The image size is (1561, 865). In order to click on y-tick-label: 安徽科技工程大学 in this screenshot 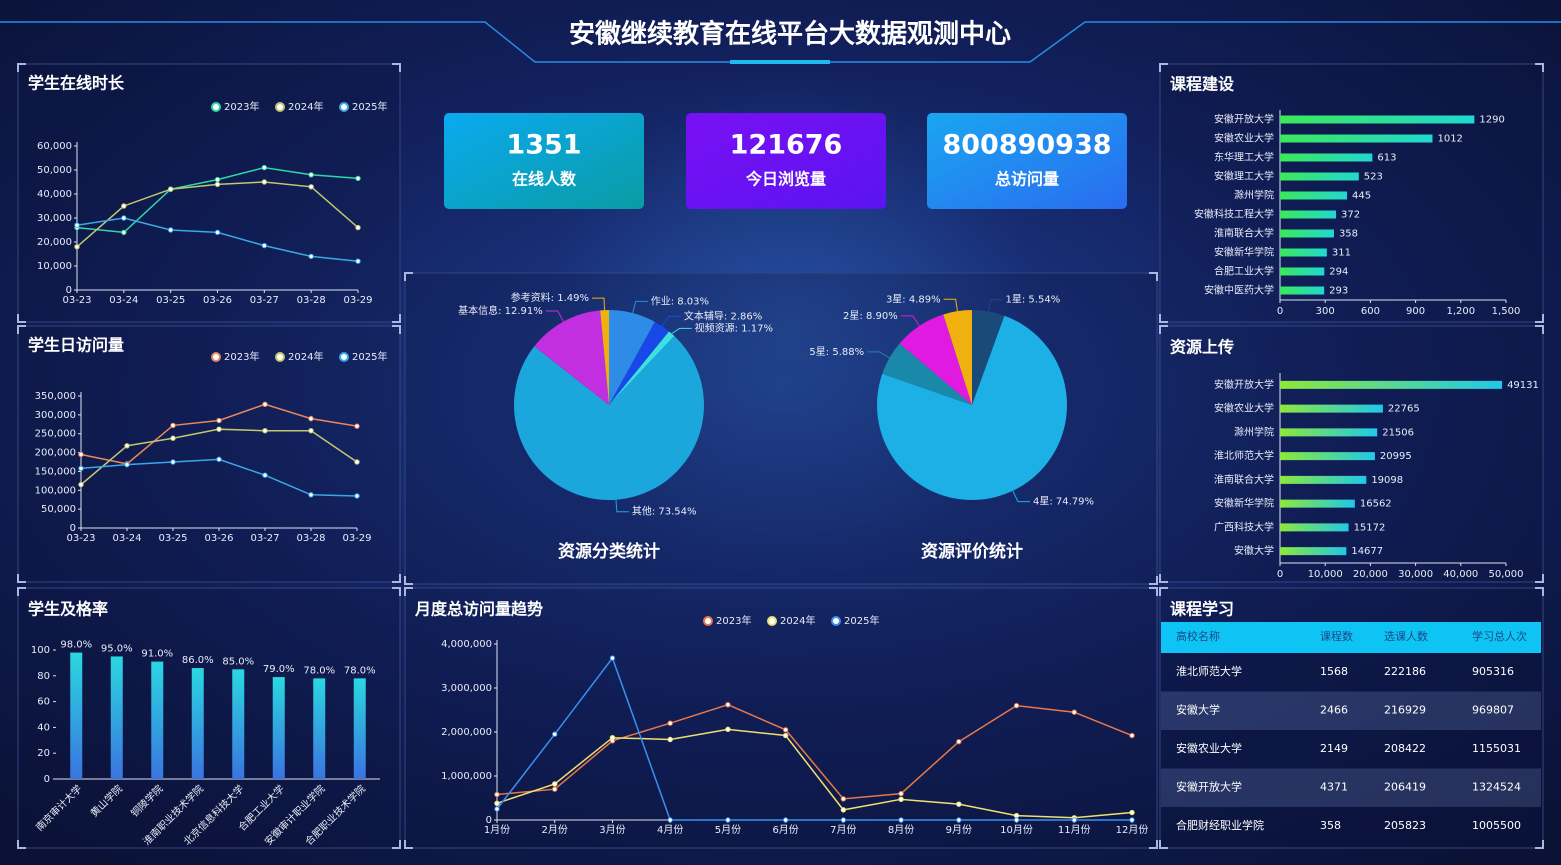, I will do `click(1234, 214)`.